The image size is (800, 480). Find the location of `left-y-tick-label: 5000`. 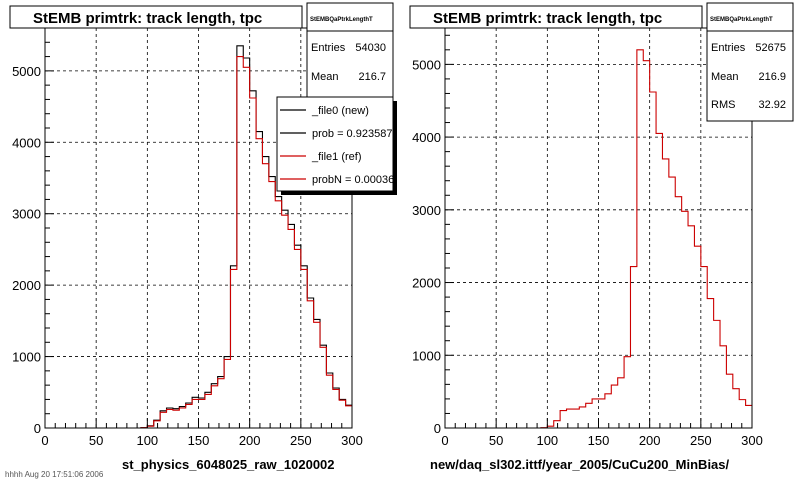

left-y-tick-label: 5000 is located at coordinates (26, 71).